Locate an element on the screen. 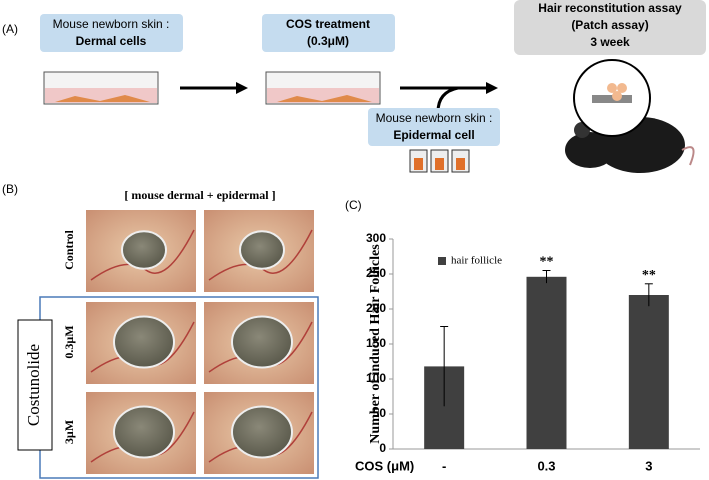 The width and height of the screenshot is (709, 480). y-tick-label: 200 is located at coordinates (376, 308).